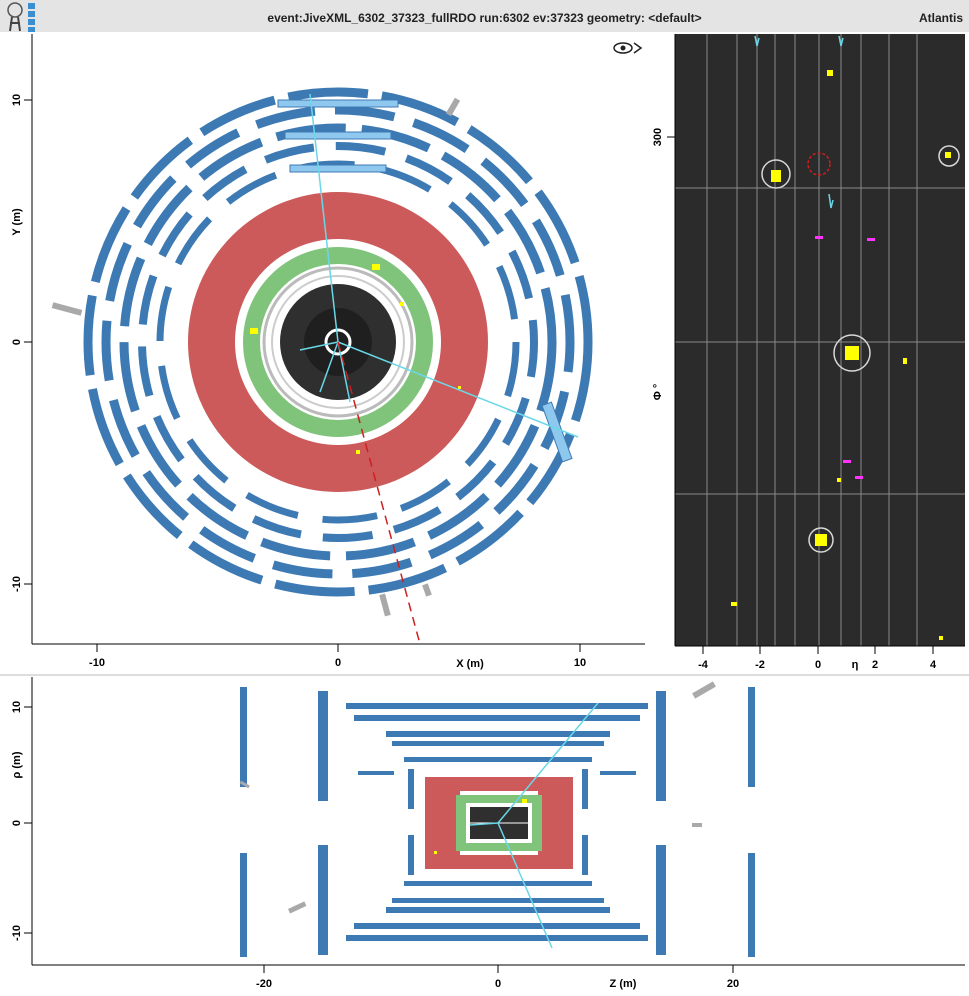  I want to click on rz-y-tick-1: 0, so click(17, 823).